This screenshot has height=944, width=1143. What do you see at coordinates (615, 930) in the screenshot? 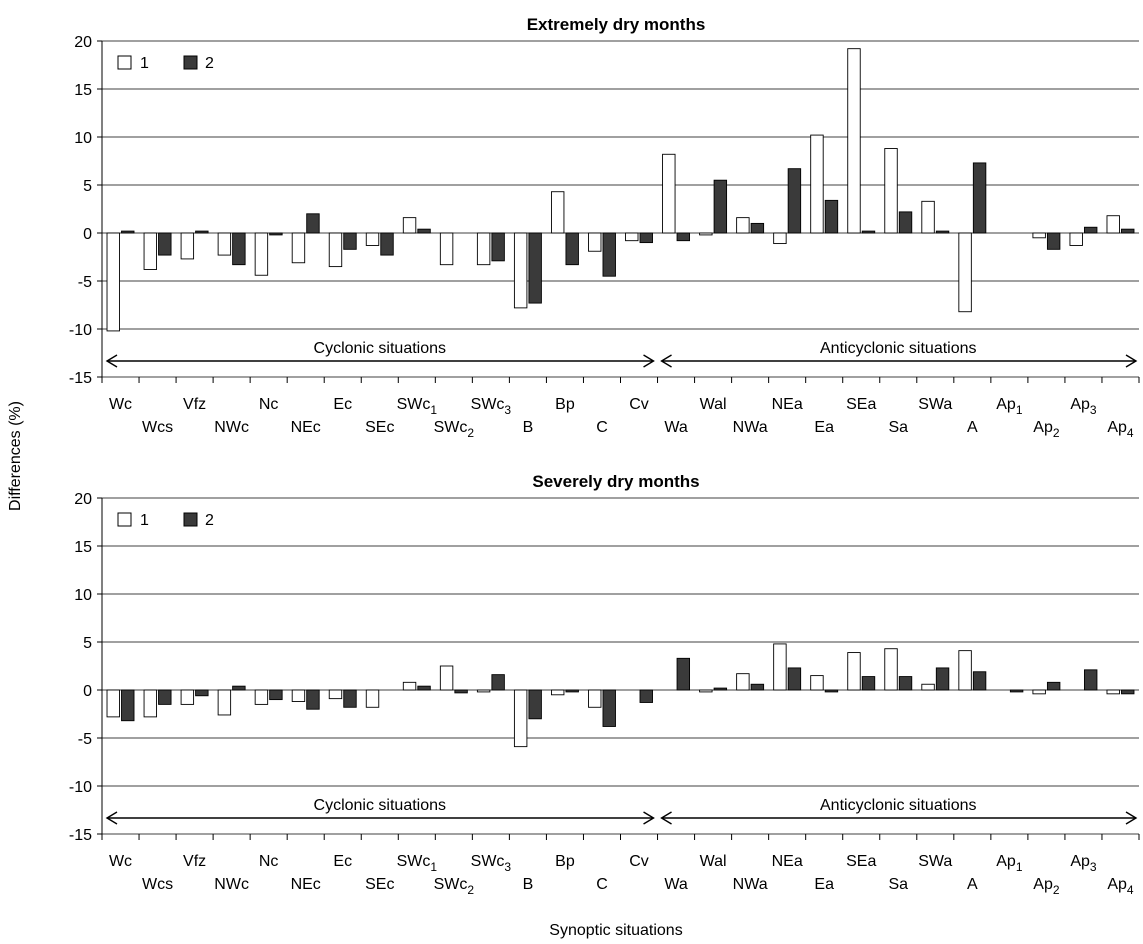
I see `x-axis-label: Synoptic situations` at bounding box center [615, 930].